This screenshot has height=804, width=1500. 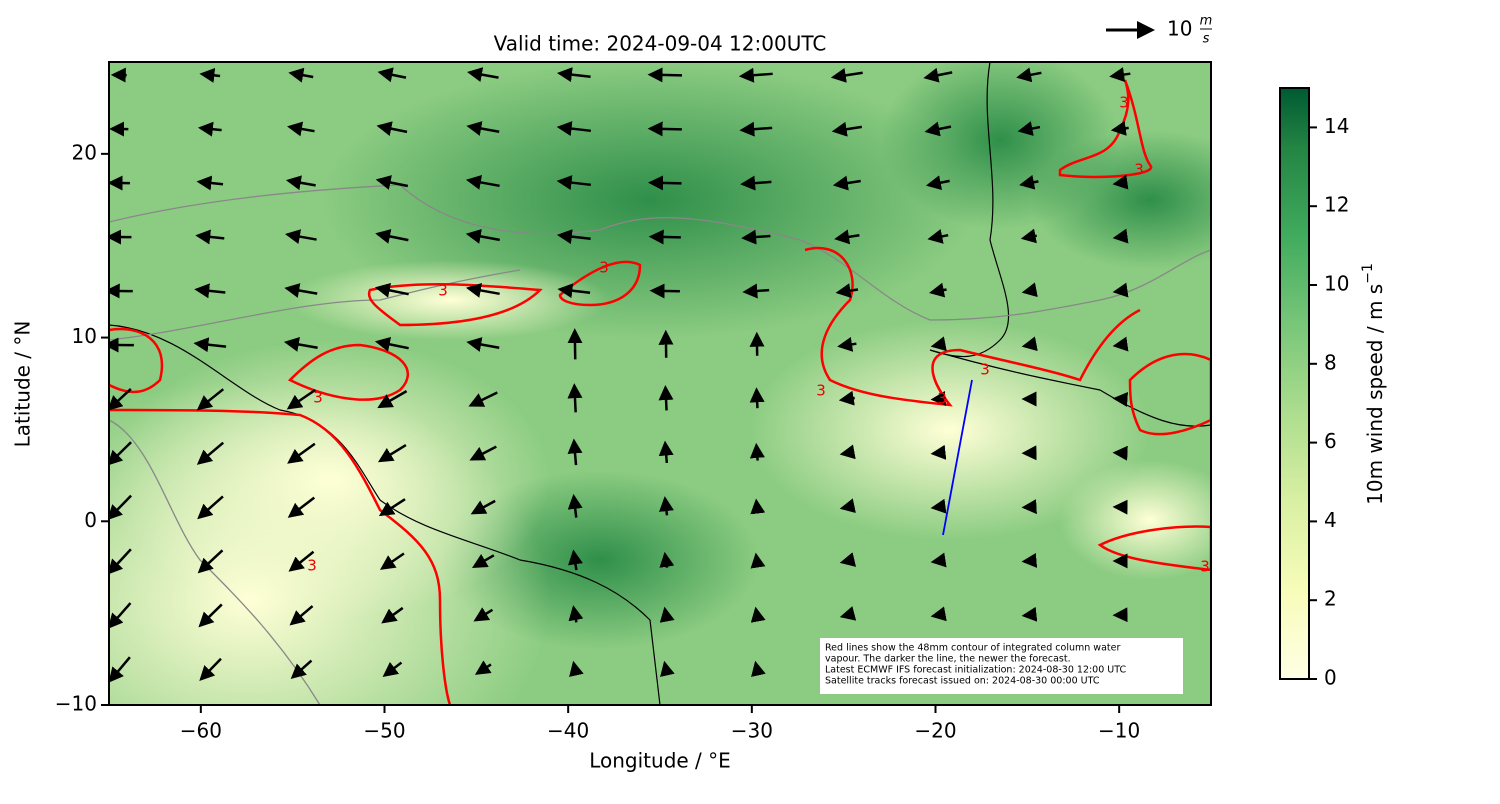 What do you see at coordinates (752, 731) in the screenshot?
I see `x-tick-label: −30` at bounding box center [752, 731].